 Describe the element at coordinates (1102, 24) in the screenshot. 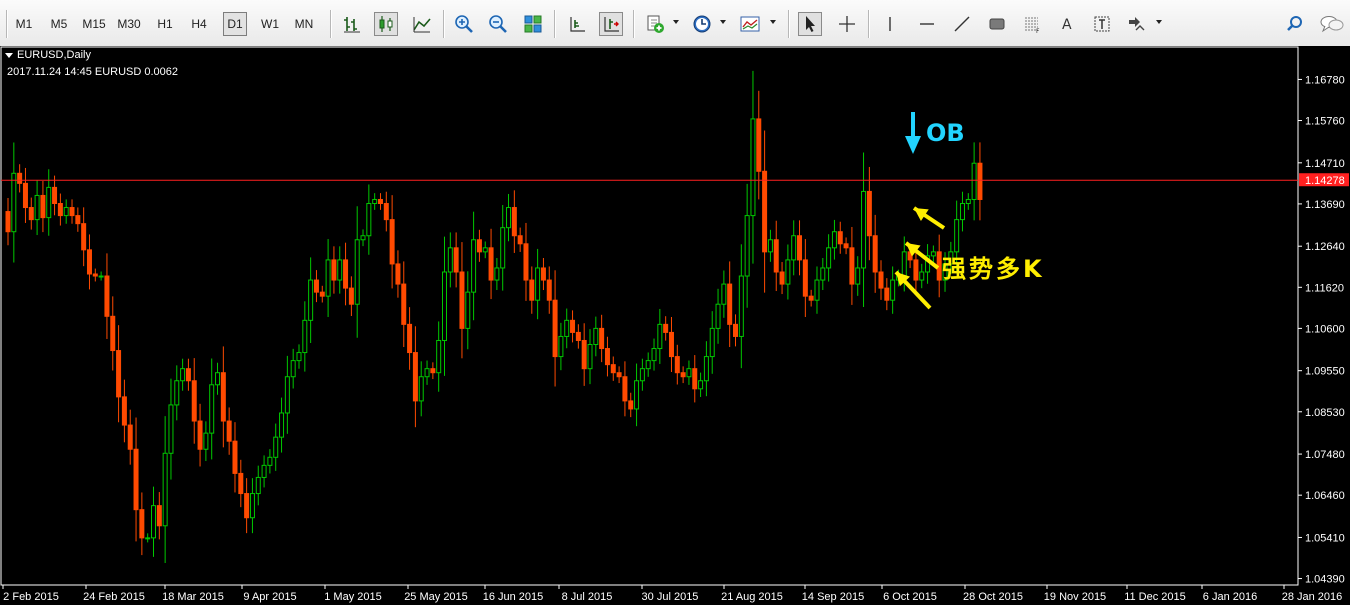

I see `text-box-icon` at that location.